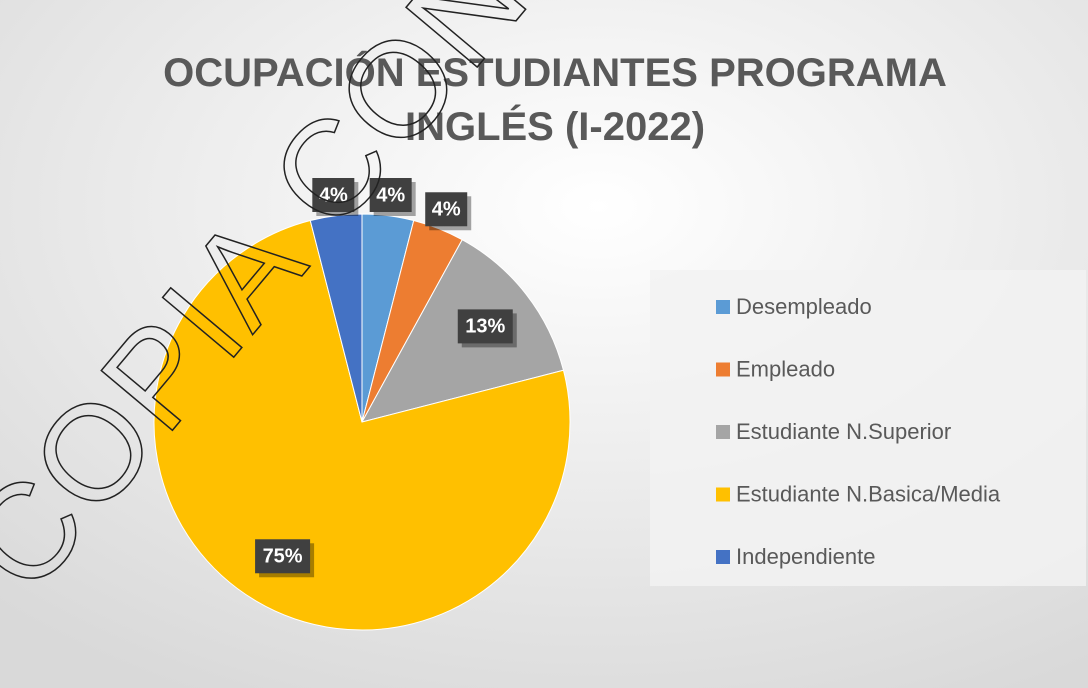 This screenshot has height=688, width=1088. I want to click on data-label: 75%, so click(283, 557).